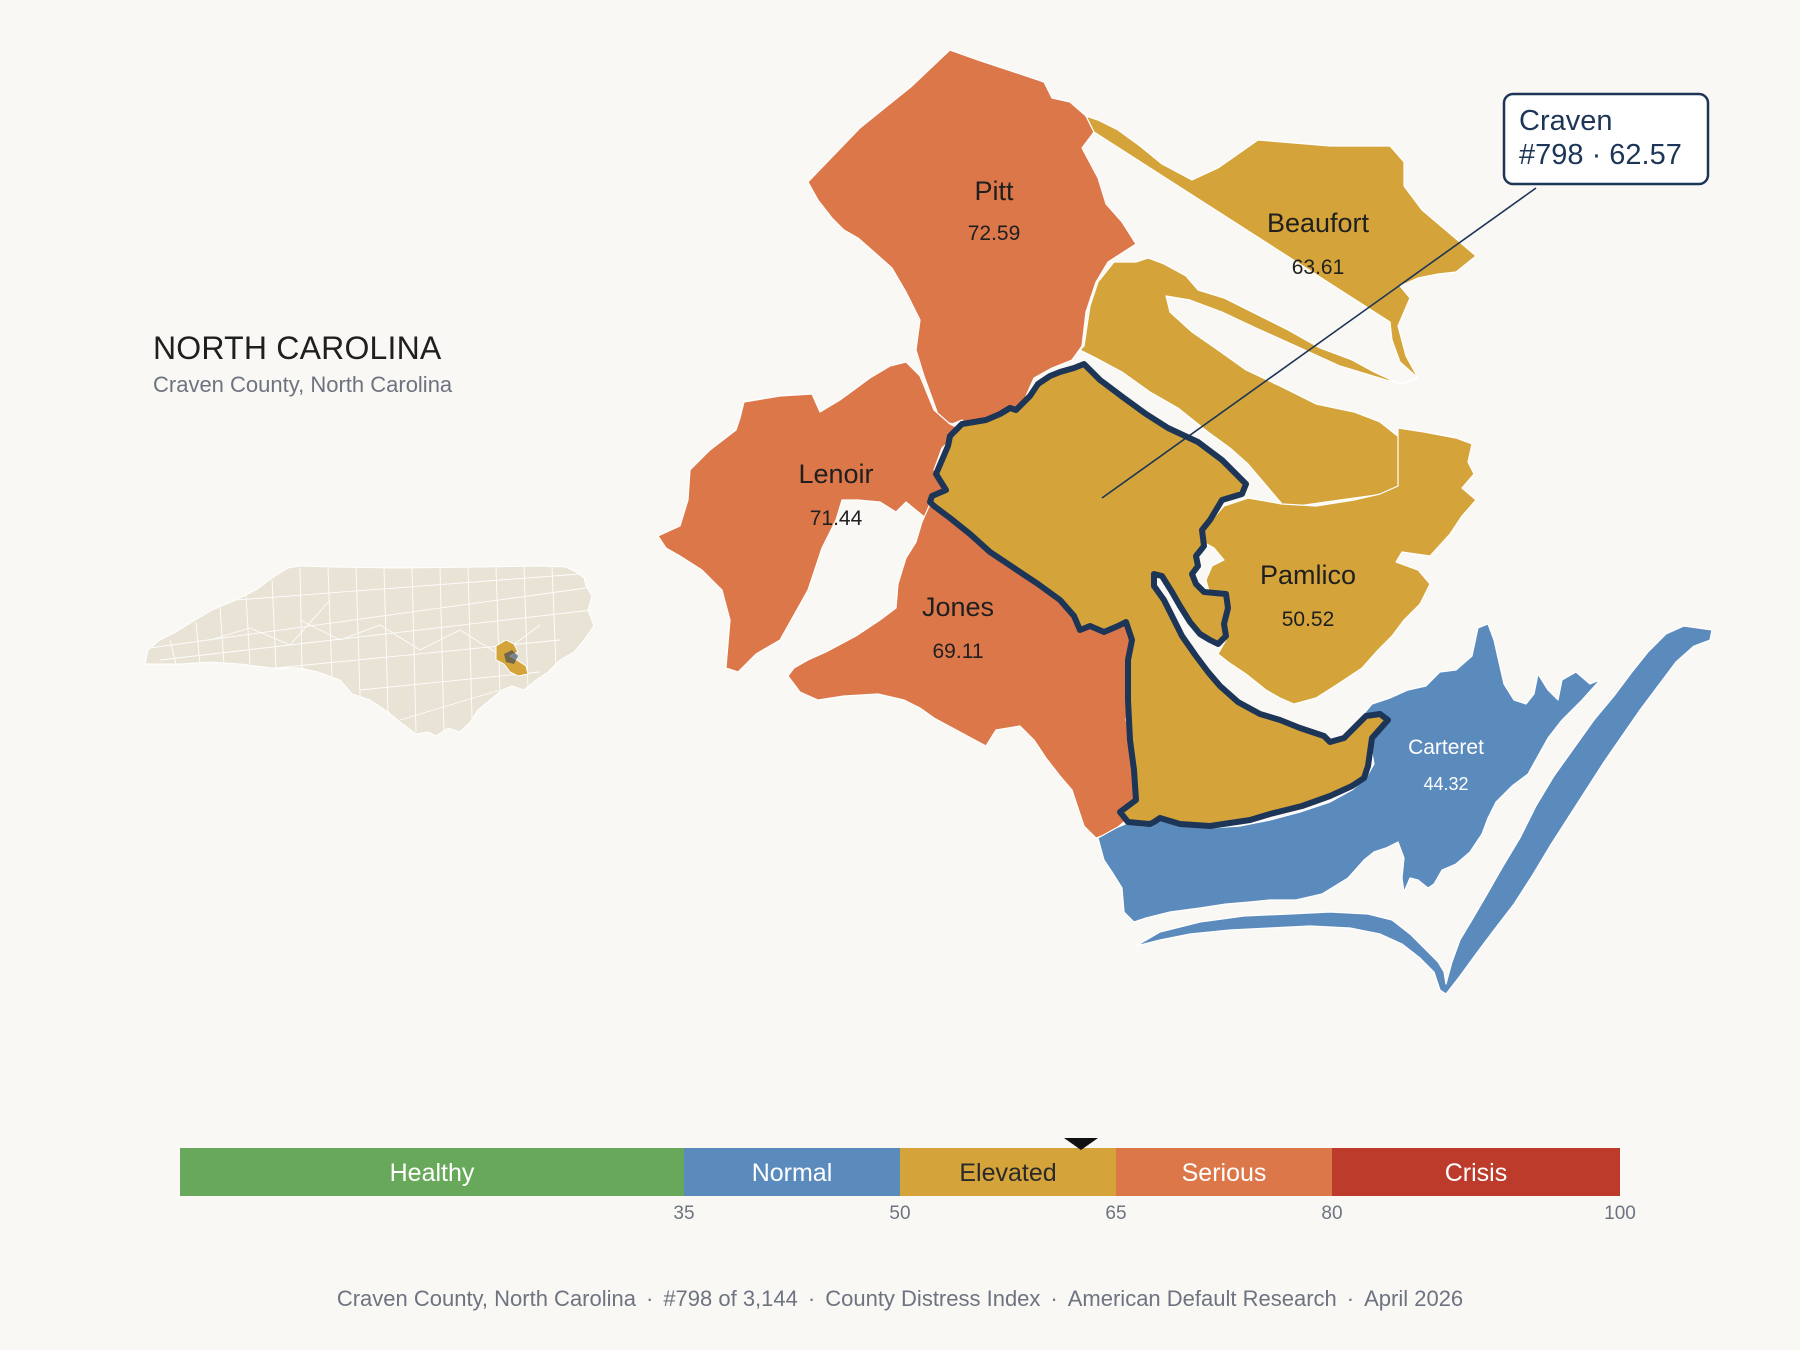  Describe the element at coordinates (994, 191) in the screenshot. I see `label-pitt-name: Pitt` at that location.